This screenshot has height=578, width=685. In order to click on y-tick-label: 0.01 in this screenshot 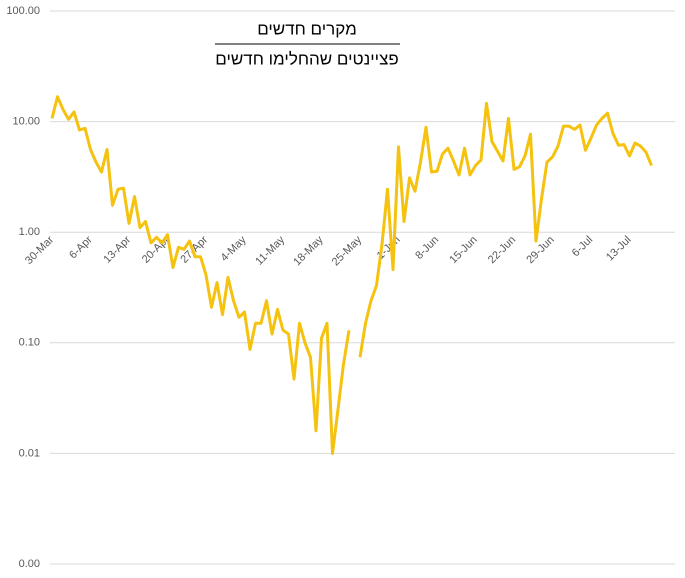, I will do `click(29, 453)`.